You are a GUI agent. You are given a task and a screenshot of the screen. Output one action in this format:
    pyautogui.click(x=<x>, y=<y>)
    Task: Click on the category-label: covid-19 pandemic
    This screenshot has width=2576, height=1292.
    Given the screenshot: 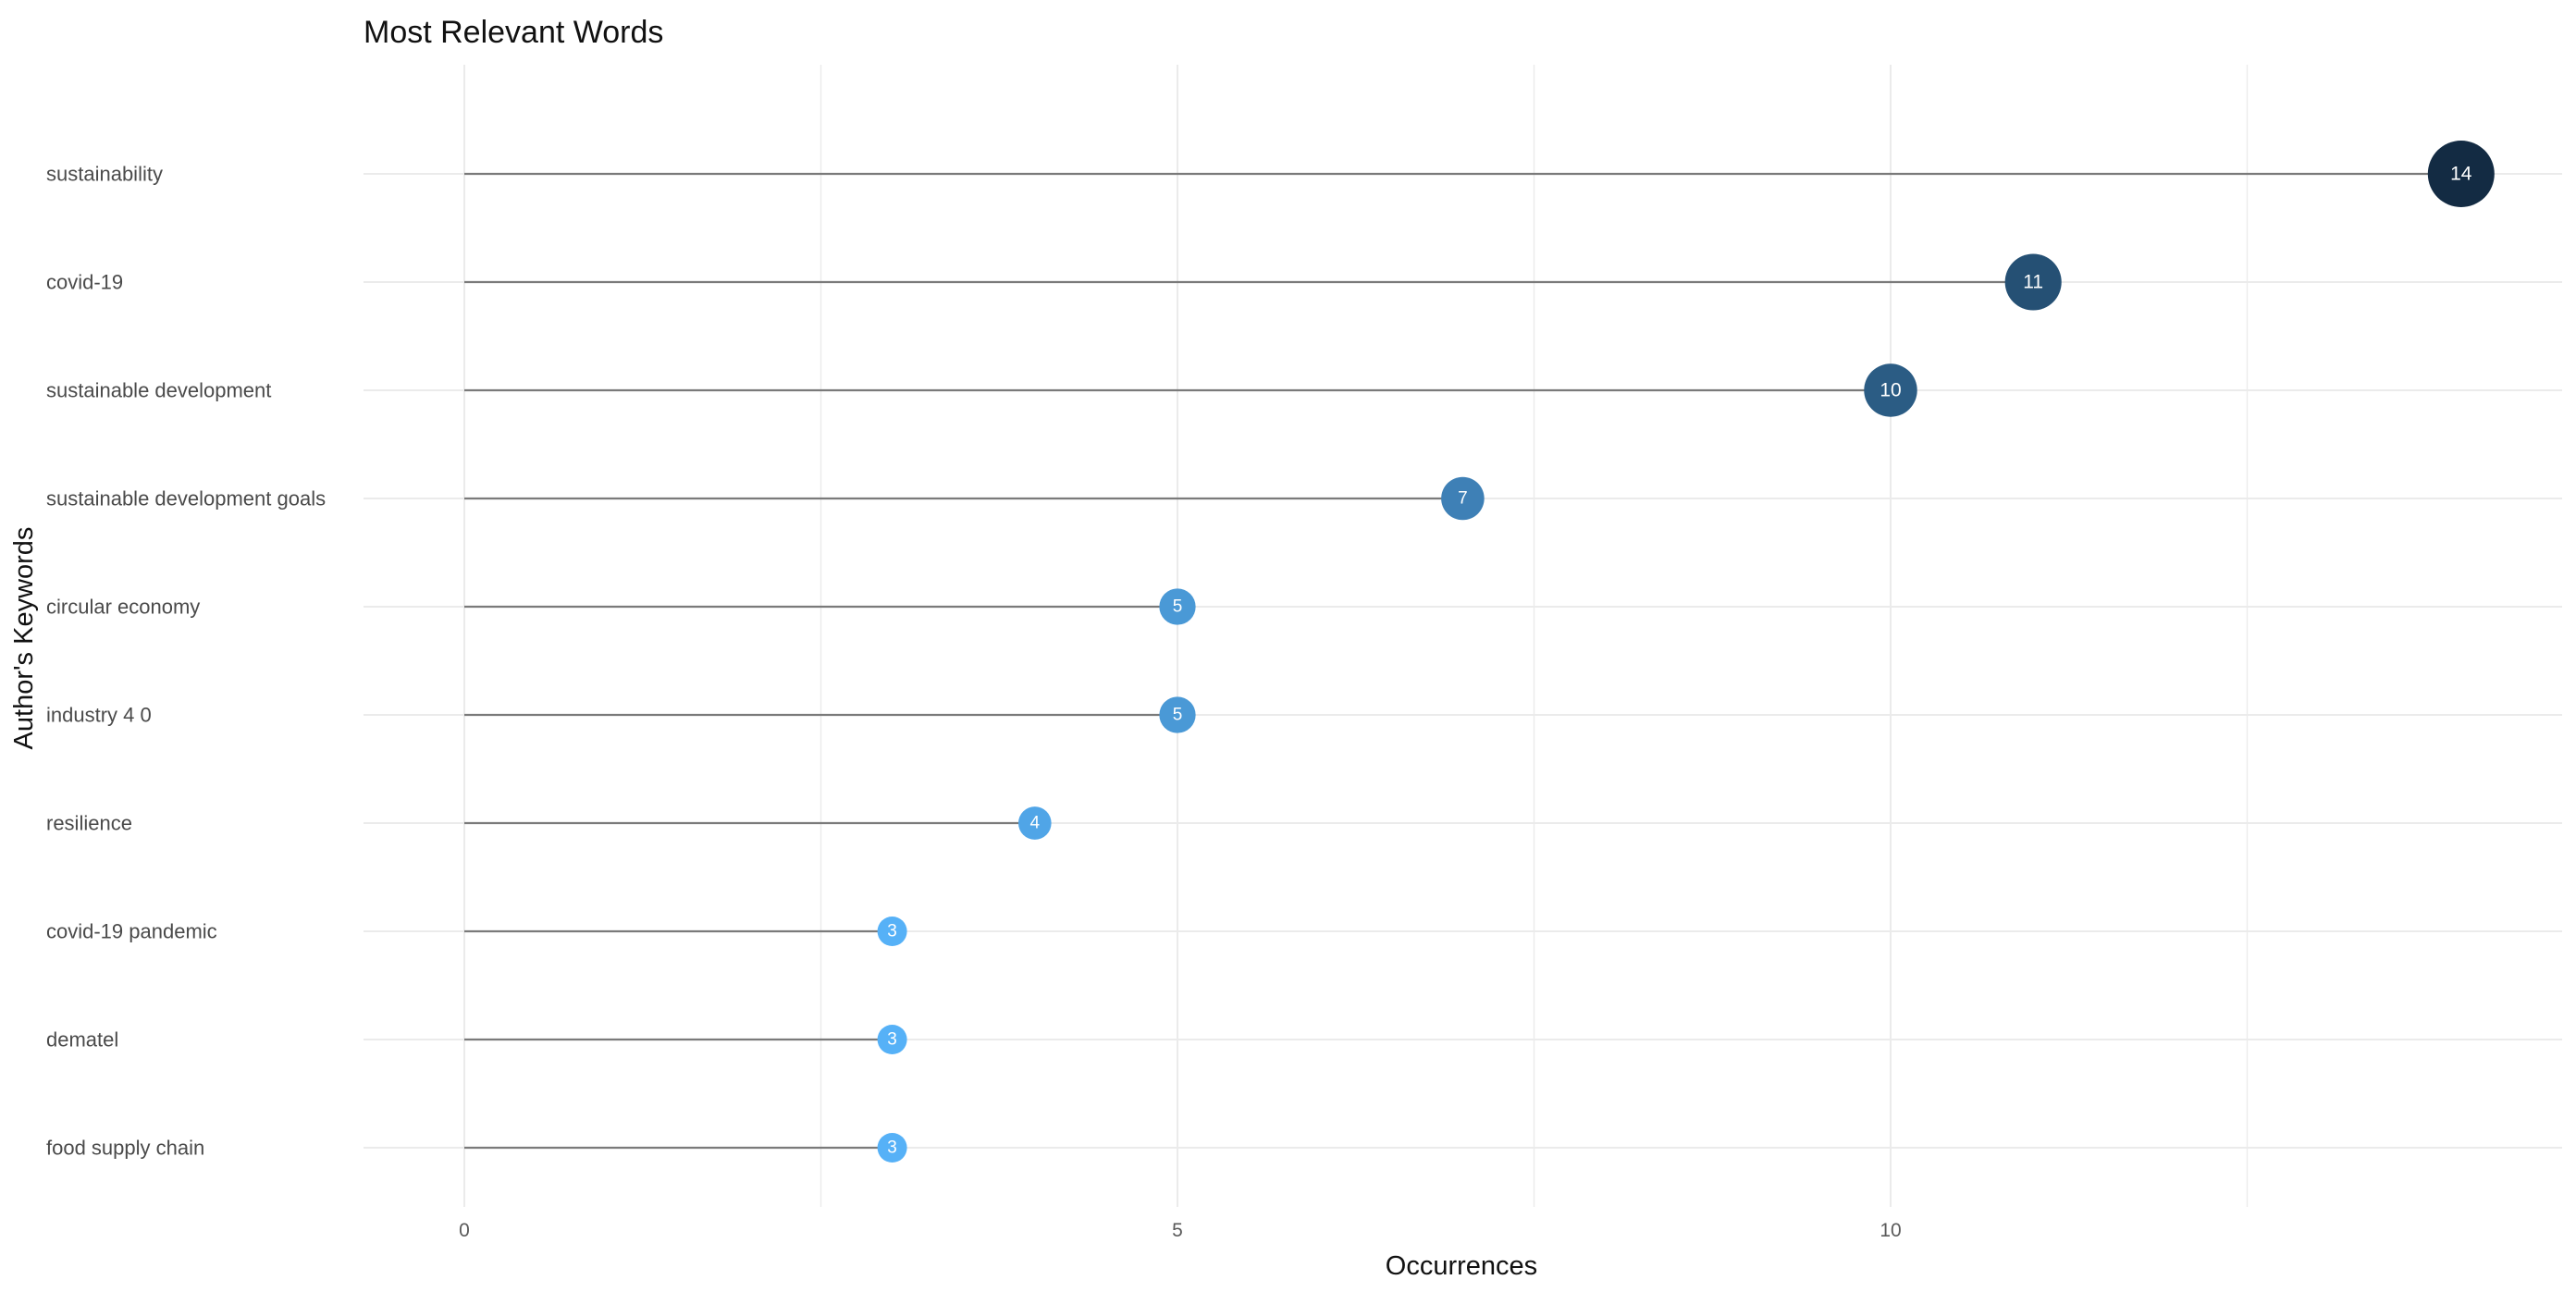 What is the action you would take?
    pyautogui.click(x=131, y=932)
    